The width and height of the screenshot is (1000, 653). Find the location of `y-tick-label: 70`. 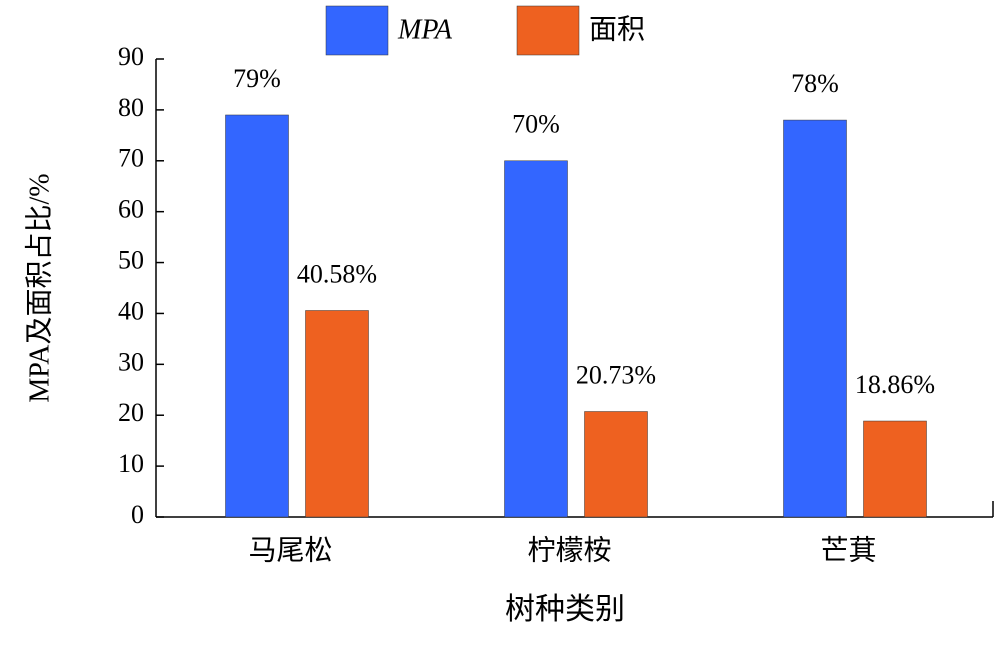

y-tick-label: 70 is located at coordinates (131, 158).